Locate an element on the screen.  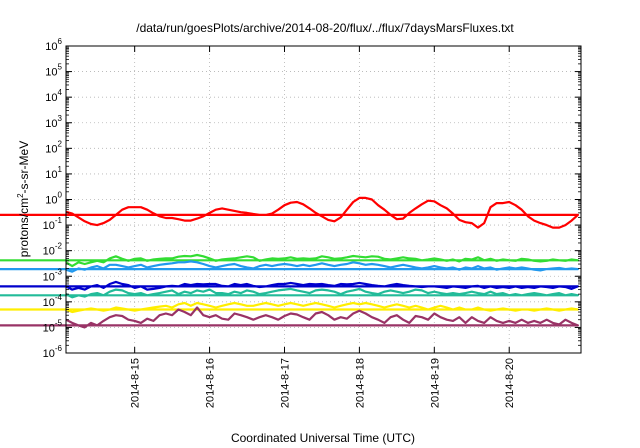
y-tick-exponent: -6 is located at coordinates (59, 348).